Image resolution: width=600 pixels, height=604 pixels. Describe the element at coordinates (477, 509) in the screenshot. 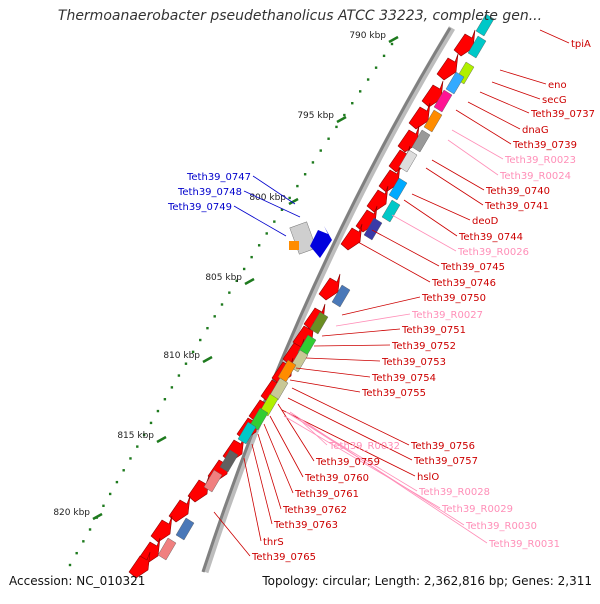

I see `right-gene-label: Teth39_R0029` at that location.